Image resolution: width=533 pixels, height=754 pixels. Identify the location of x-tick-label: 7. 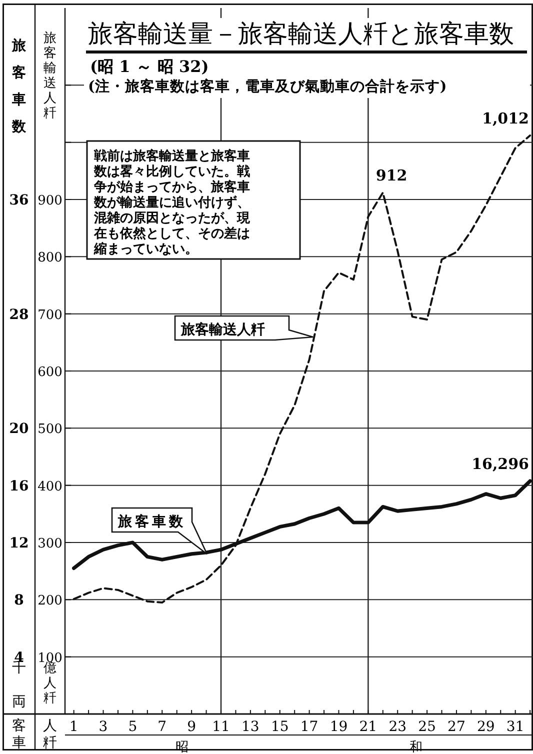
(162, 727).